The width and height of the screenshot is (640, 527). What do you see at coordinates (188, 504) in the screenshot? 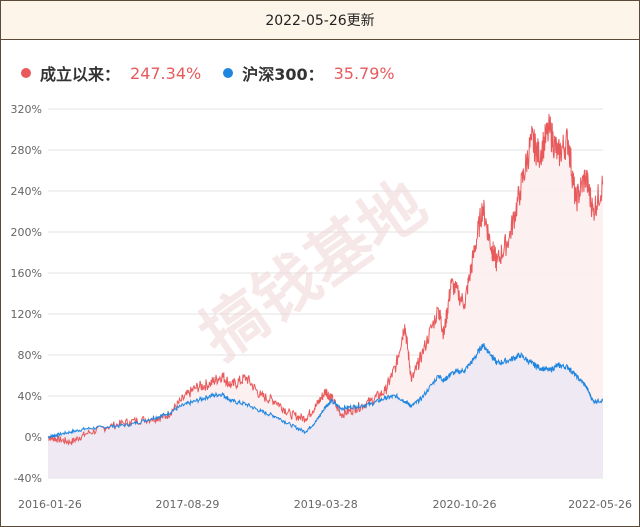
I see `x-tick-label: 2017-08-29` at bounding box center [188, 504].